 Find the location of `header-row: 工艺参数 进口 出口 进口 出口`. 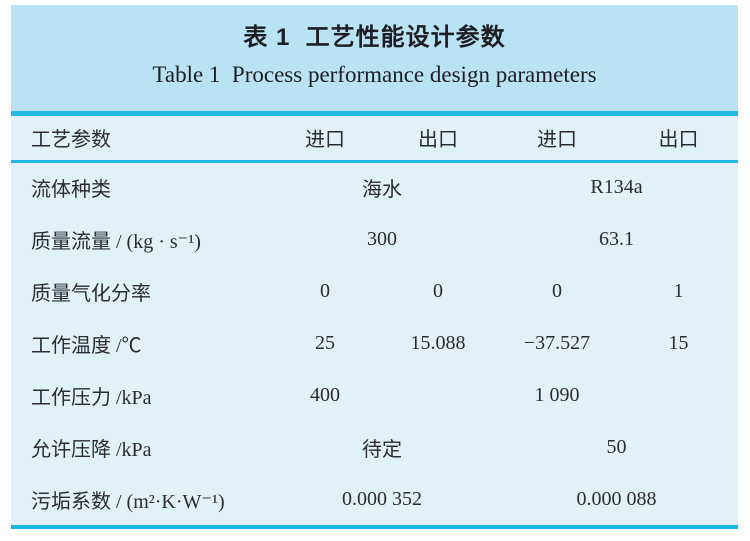

header-row: 工艺参数 进口 出口 进口 出口 is located at coordinates (374, 139).